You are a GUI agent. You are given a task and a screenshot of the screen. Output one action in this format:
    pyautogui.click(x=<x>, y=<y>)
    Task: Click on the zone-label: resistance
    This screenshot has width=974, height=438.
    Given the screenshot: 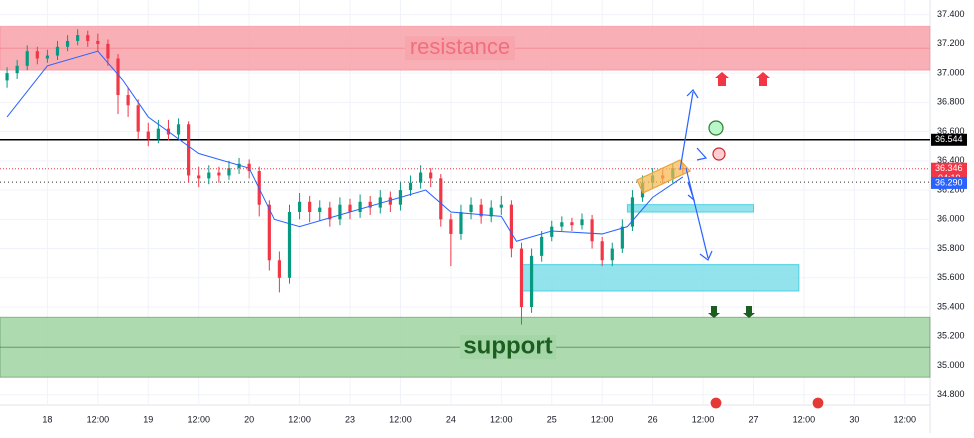 What is the action you would take?
    pyautogui.click(x=460, y=46)
    